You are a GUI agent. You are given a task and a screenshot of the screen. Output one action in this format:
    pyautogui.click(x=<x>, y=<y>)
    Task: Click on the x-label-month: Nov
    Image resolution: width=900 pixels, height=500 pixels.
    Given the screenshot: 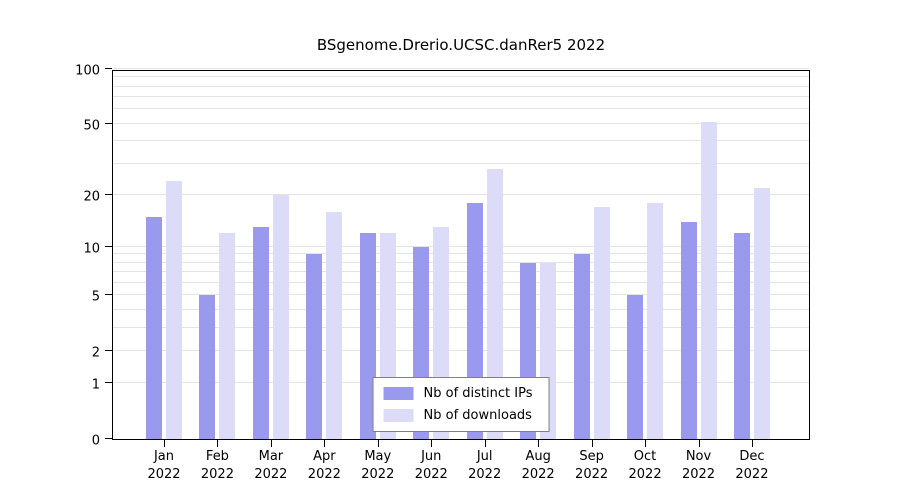 What is the action you would take?
    pyautogui.click(x=698, y=456)
    